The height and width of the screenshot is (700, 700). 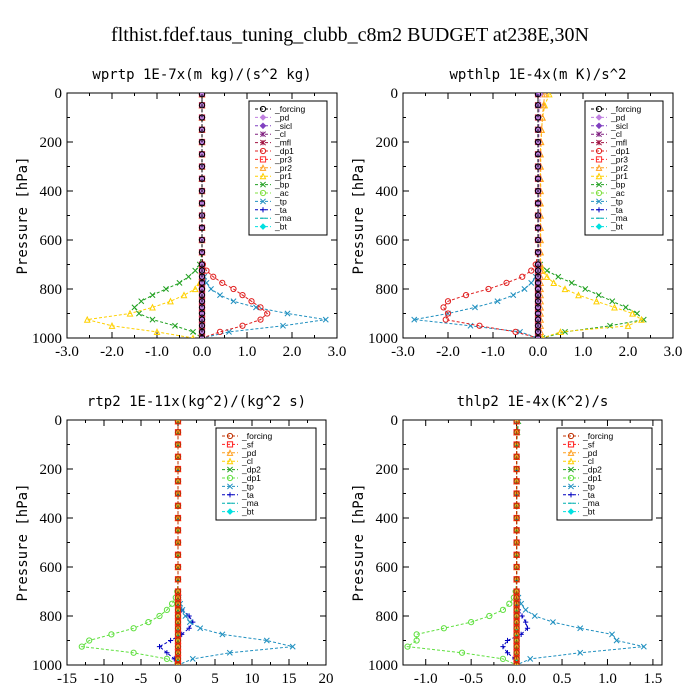 What do you see at coordinates (67, 352) in the screenshot?
I see `x-tick-label: -3.0` at bounding box center [67, 352].